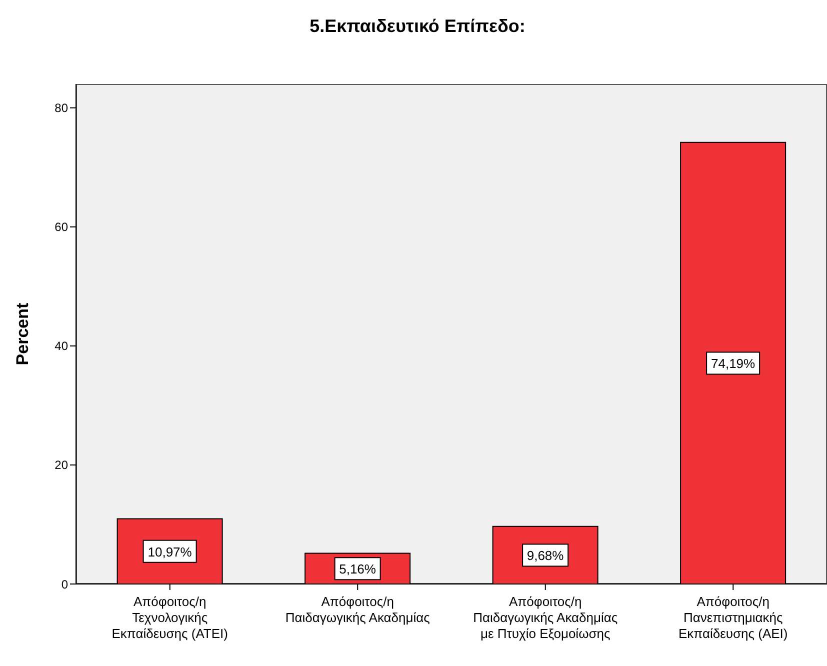 This screenshot has width=827, height=666. What do you see at coordinates (417, 26) in the screenshot?
I see `chart-title: 5.Εκπαιδευτικό Επίπεδο:` at bounding box center [417, 26].